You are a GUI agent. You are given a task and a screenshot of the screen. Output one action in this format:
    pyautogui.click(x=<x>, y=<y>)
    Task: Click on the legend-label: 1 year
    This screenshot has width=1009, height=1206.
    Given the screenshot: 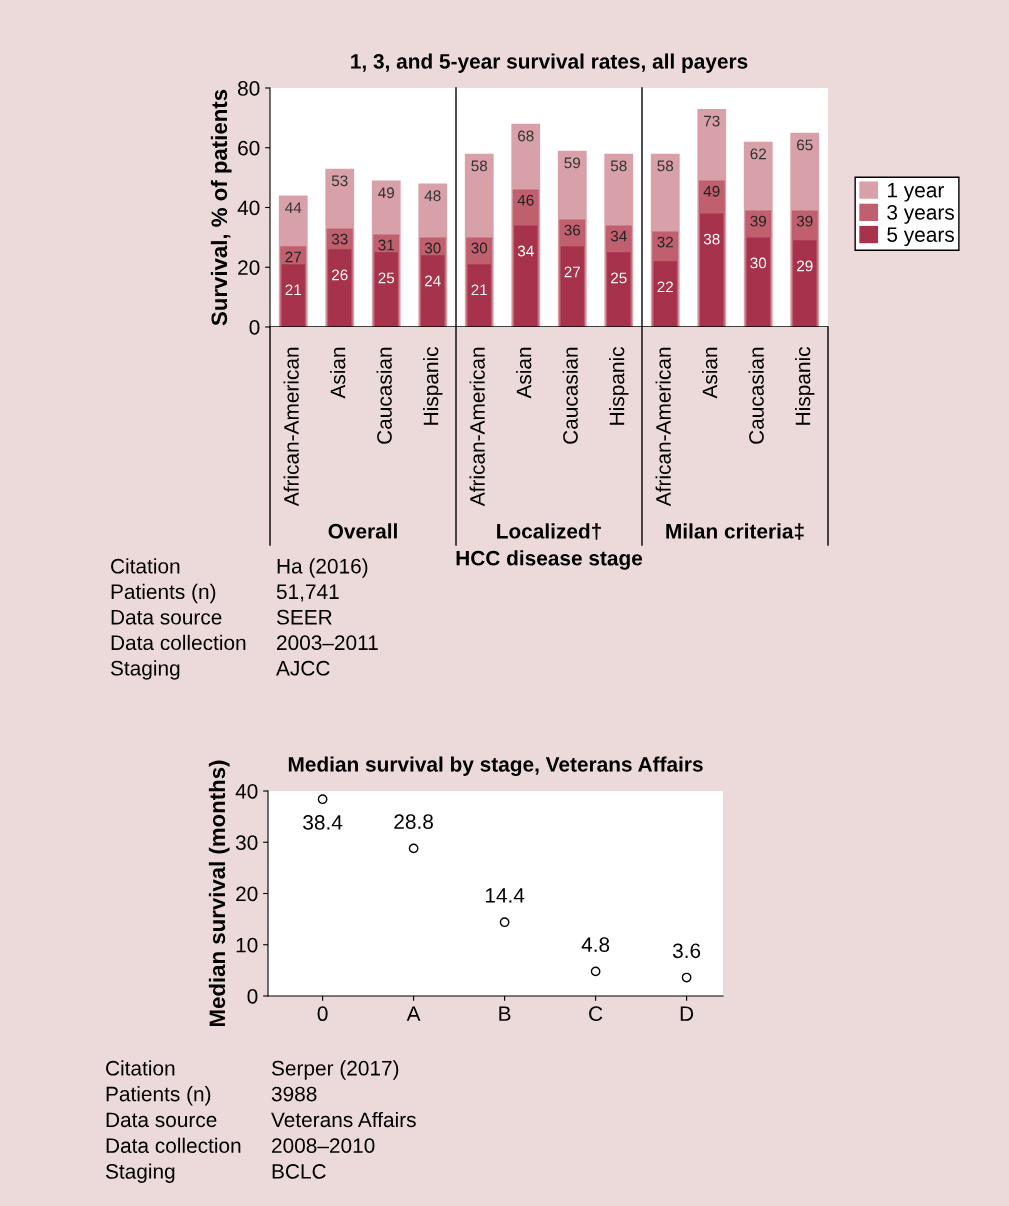 What is the action you would take?
    pyautogui.click(x=916, y=192)
    